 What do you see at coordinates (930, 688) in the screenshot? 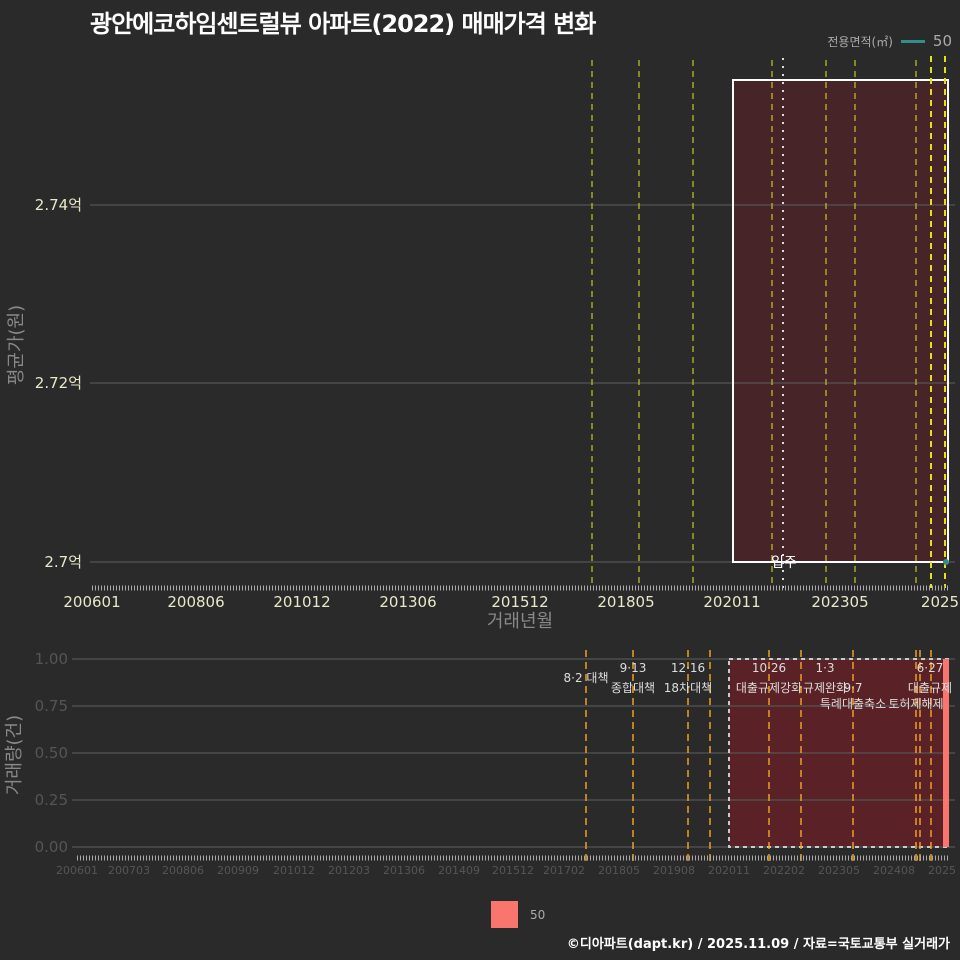
I see `svg-text: 대출규제` at bounding box center [930, 688].